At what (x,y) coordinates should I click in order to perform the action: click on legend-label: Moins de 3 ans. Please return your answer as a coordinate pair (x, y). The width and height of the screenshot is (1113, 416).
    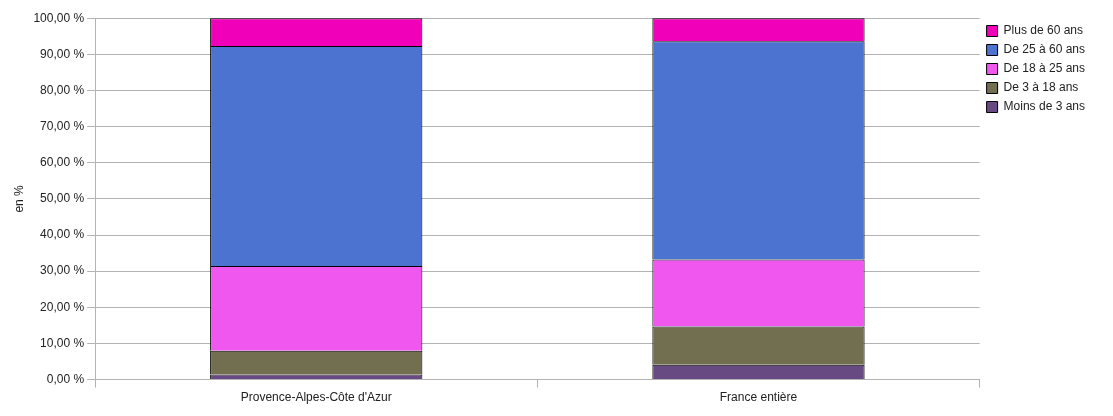
    Looking at the image, I should click on (1044, 106).